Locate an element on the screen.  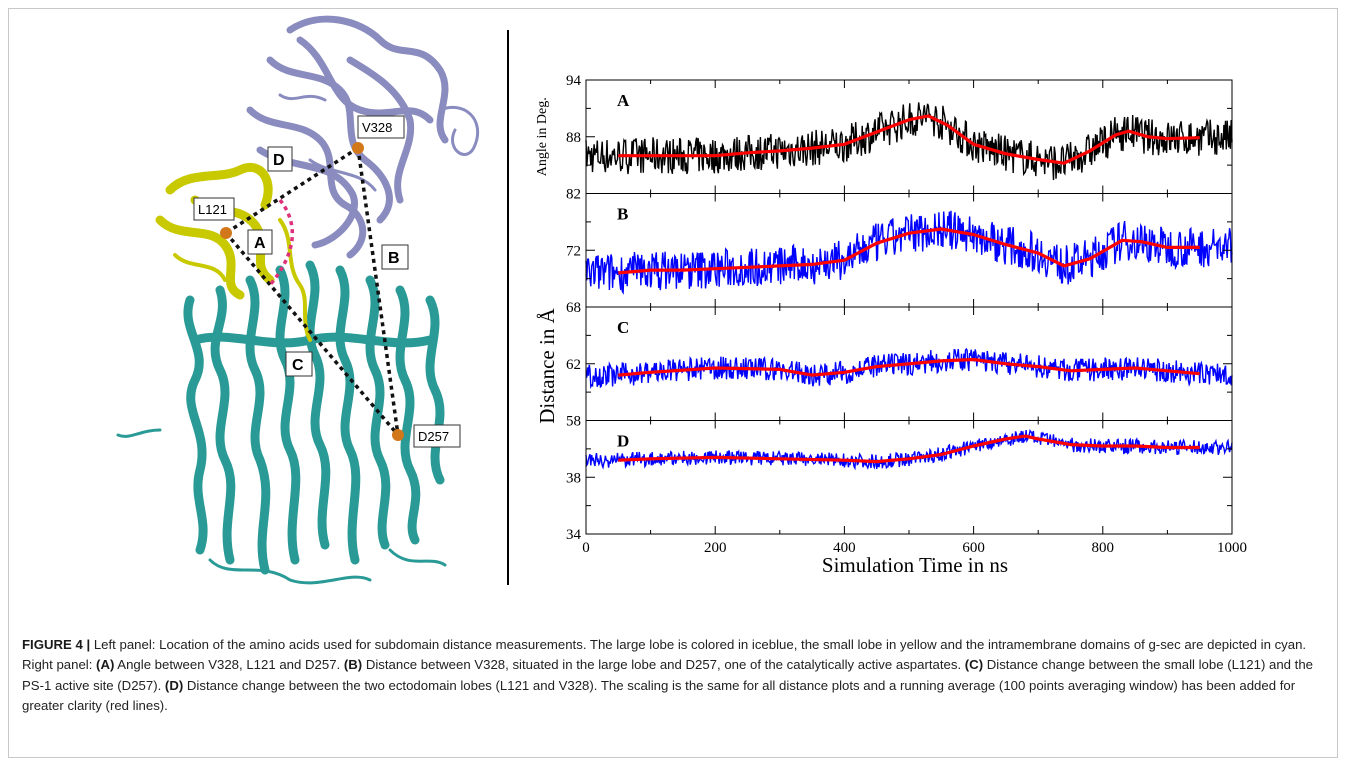
caption-a-label: (A) is located at coordinates (105, 665).